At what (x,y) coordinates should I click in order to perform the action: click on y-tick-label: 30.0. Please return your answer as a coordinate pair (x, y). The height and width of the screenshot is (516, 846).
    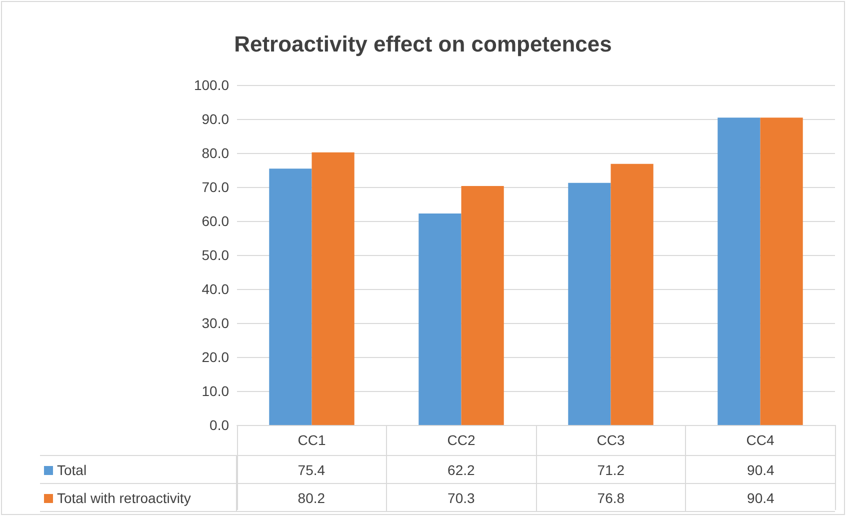
    Looking at the image, I should click on (216, 323).